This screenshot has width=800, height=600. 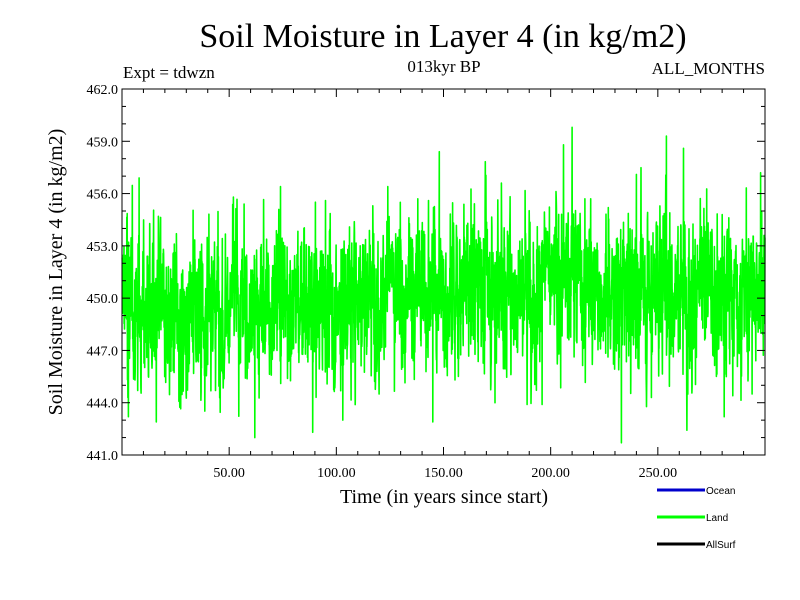 What do you see at coordinates (720, 491) in the screenshot?
I see `legend-label-ocean: Ocean` at bounding box center [720, 491].